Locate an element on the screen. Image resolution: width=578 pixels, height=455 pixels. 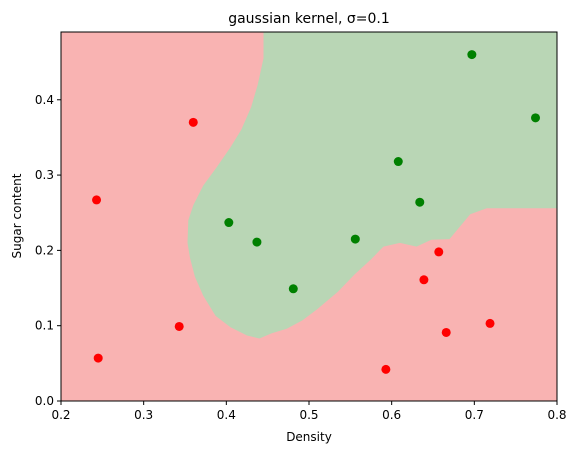
y-tick-label: 0.0 is located at coordinates (44, 401).